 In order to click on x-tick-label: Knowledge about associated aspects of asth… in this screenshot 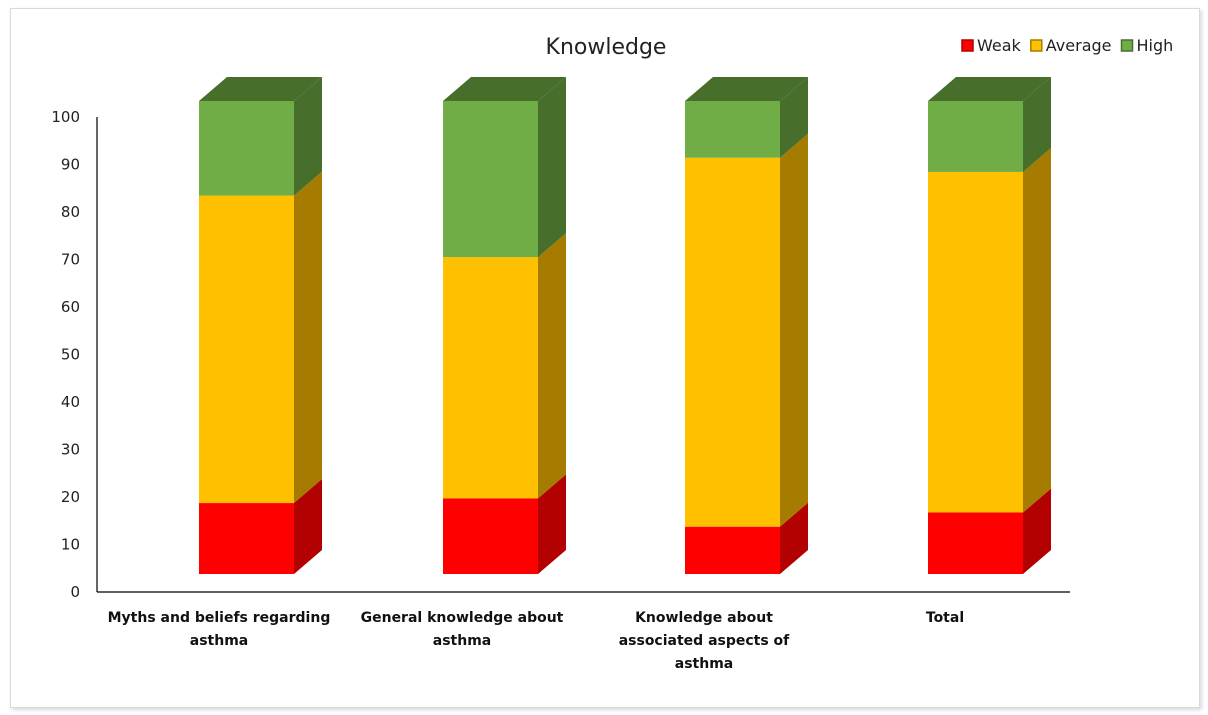, I will do `click(704, 641)`.